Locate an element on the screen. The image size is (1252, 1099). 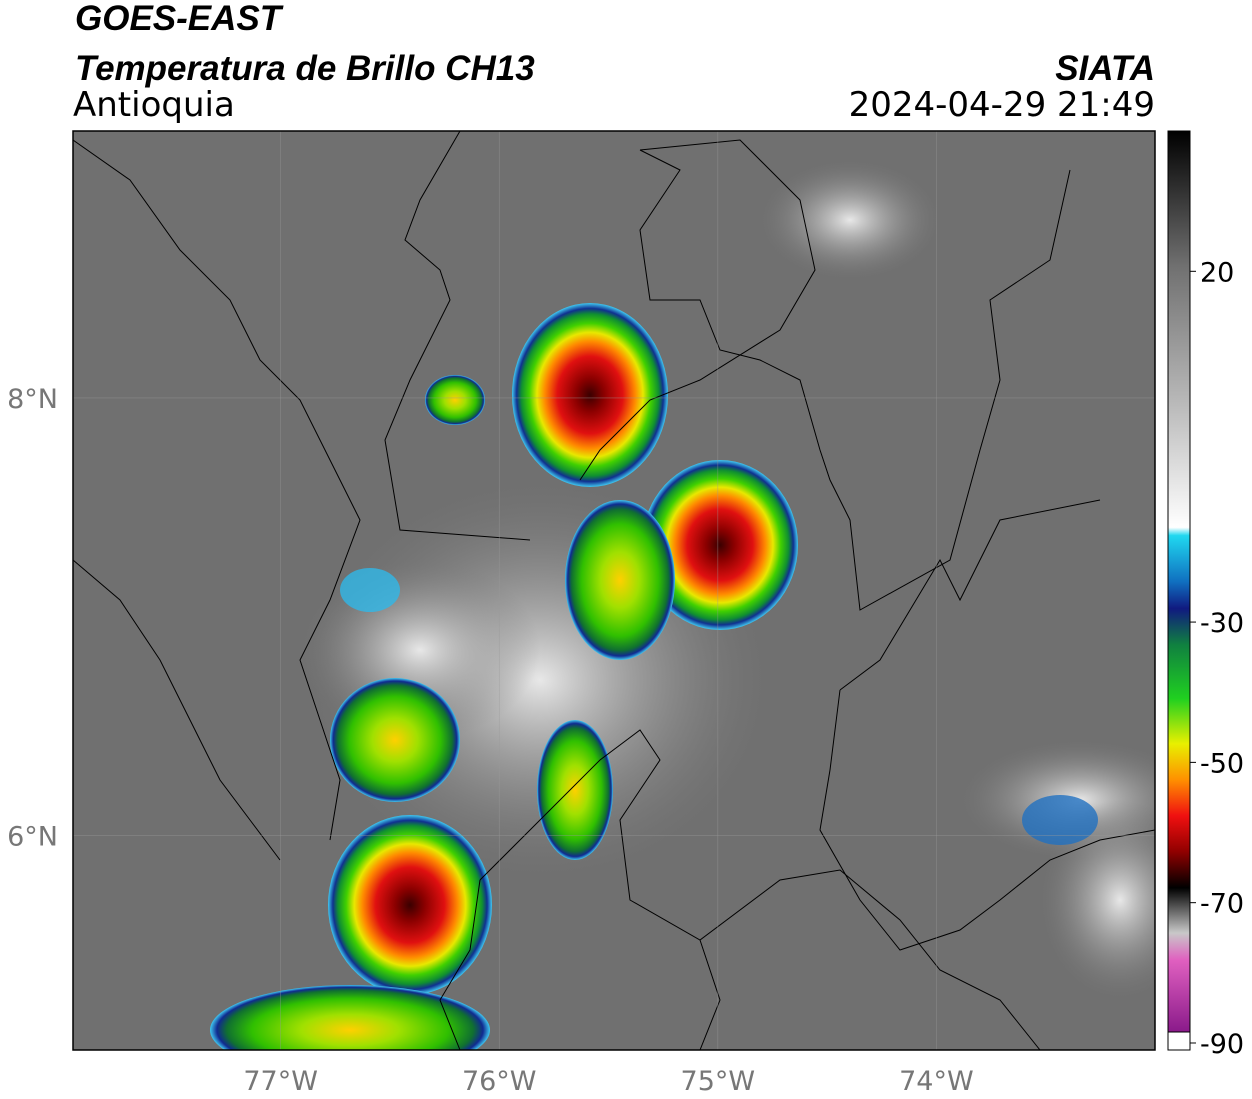
colorbar-tick-label: -90 is located at coordinates (1222, 1044).